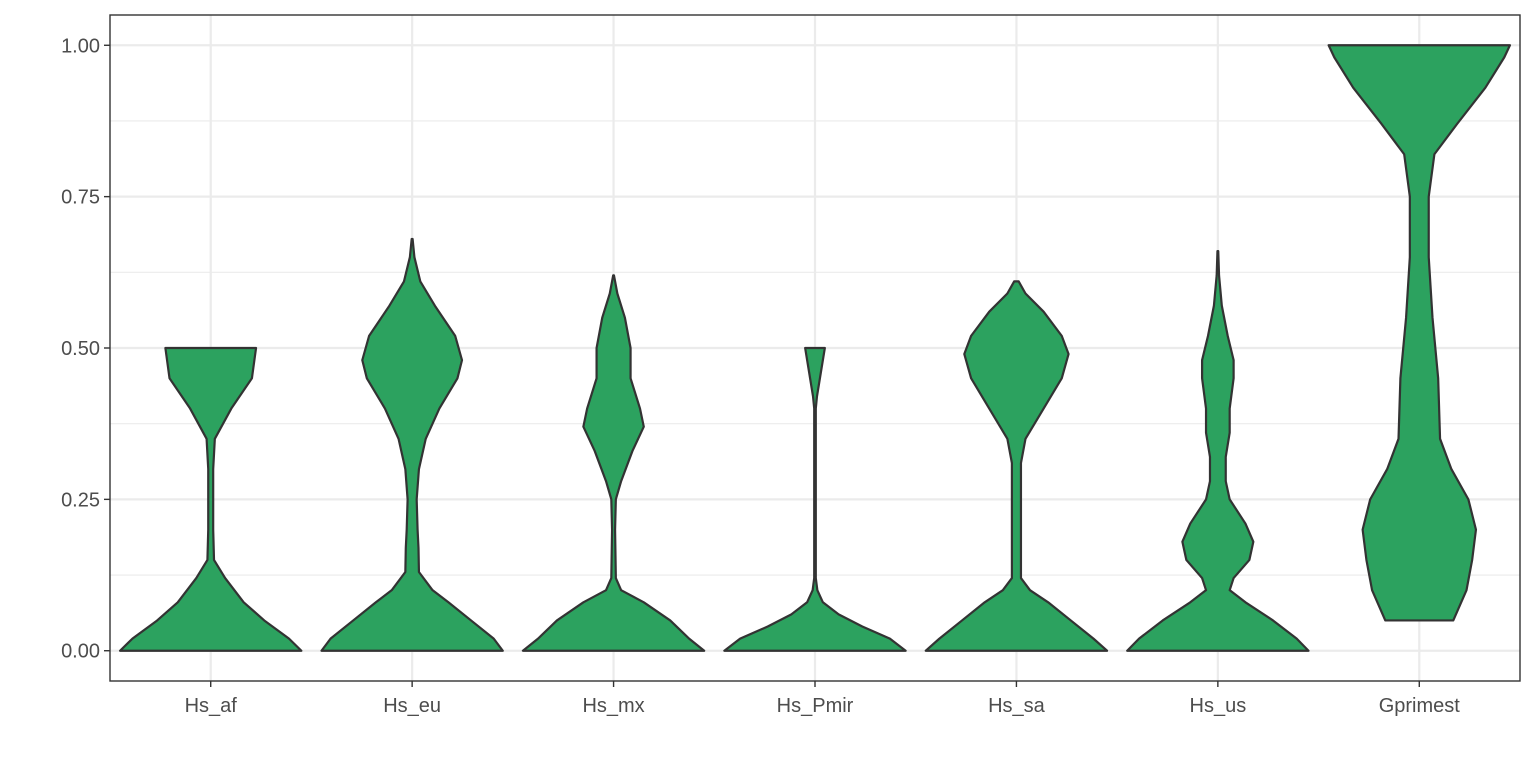  Describe the element at coordinates (815, 499) in the screenshot. I see `violin-hs-pmir` at that location.